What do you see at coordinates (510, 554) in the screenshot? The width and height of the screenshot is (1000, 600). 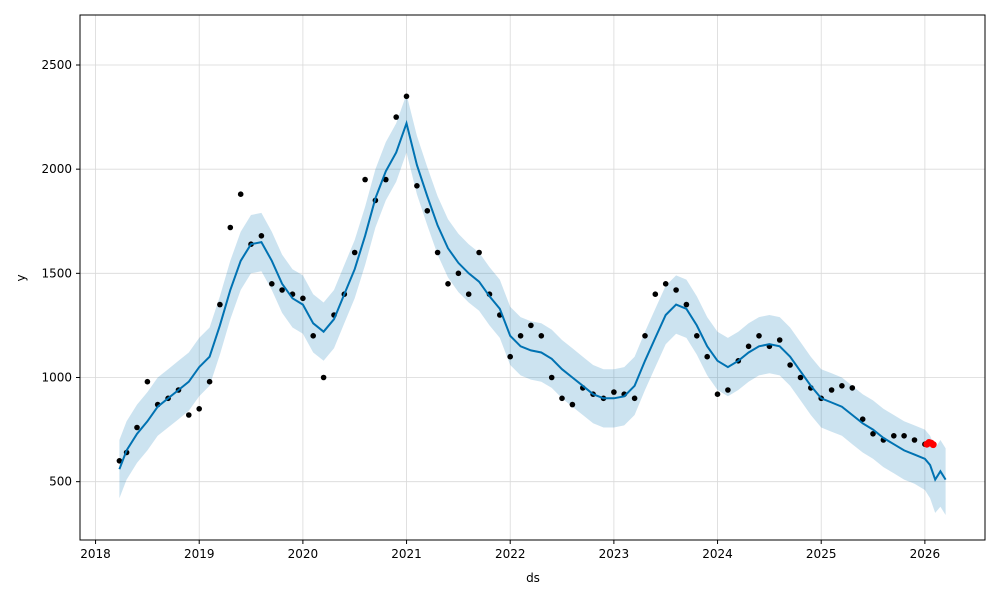 I see `x-tick-label: 2022` at bounding box center [510, 554].